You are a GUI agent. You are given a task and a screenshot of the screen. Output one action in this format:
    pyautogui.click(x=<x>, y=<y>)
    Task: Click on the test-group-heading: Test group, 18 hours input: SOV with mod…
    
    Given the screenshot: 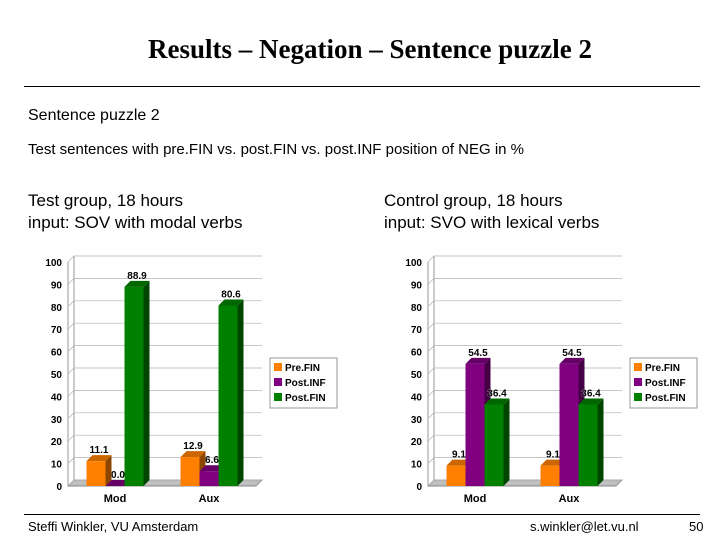 What is the action you would take?
    pyautogui.click(x=135, y=212)
    